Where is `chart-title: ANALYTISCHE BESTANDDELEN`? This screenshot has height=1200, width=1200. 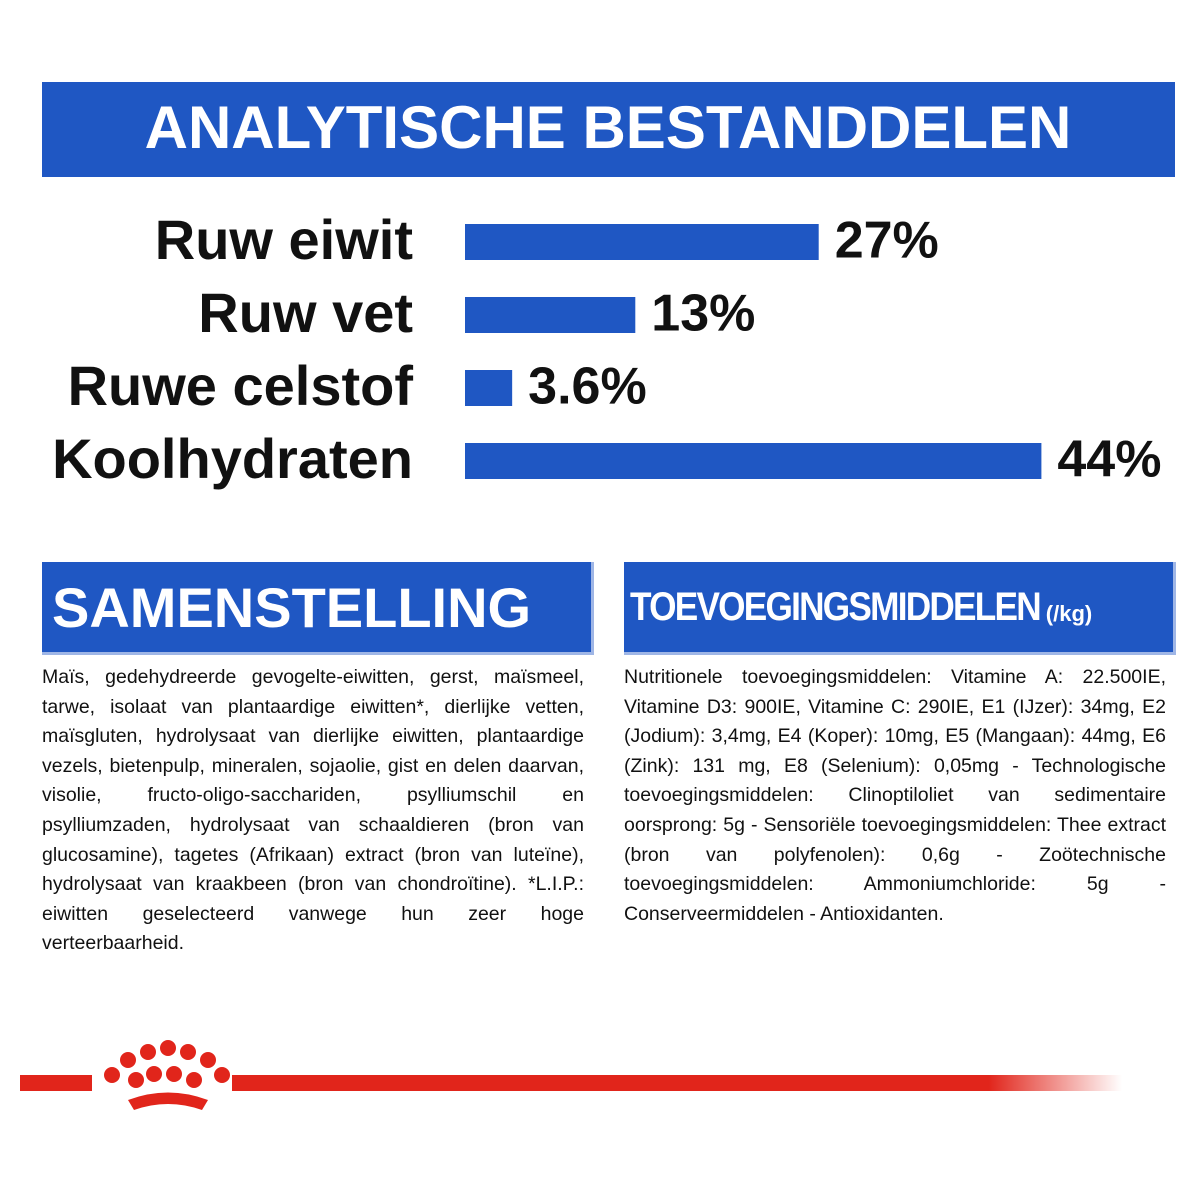 chart-title: ANALYTISCHE BESTANDDELEN is located at coordinates (608, 127).